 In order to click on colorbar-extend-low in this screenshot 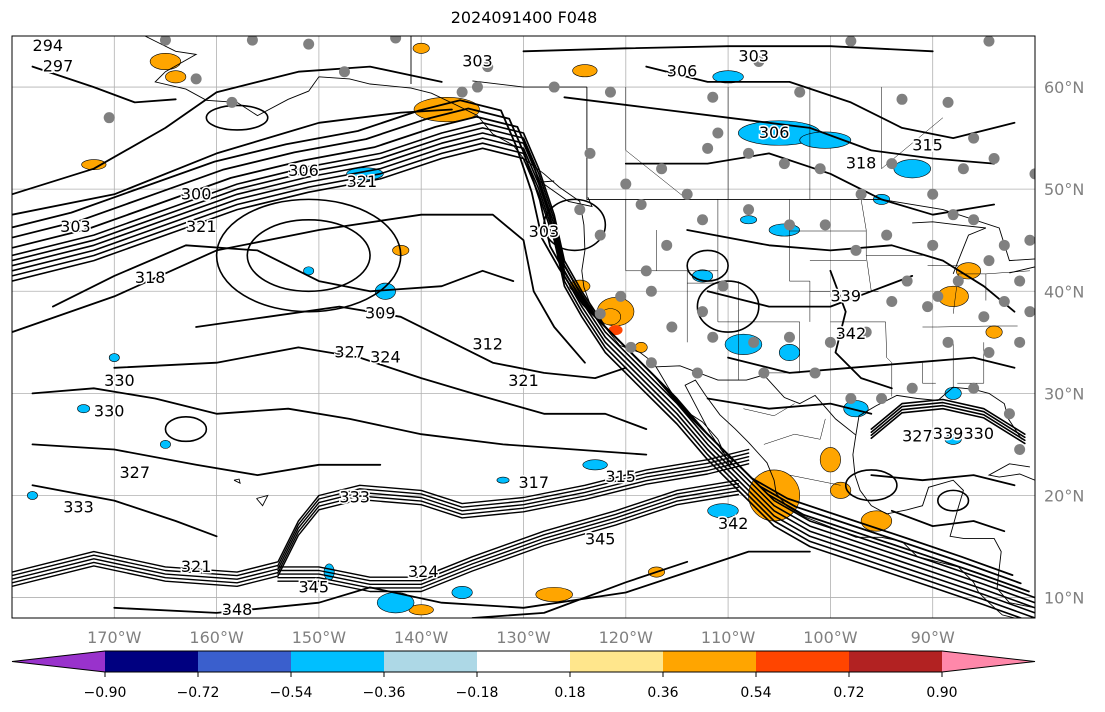, I will do `click(58, 661)`.